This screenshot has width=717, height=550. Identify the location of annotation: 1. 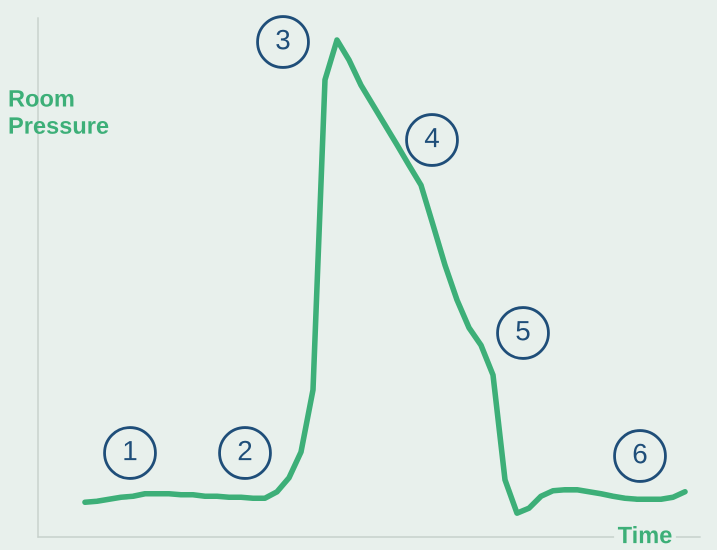
(130, 450).